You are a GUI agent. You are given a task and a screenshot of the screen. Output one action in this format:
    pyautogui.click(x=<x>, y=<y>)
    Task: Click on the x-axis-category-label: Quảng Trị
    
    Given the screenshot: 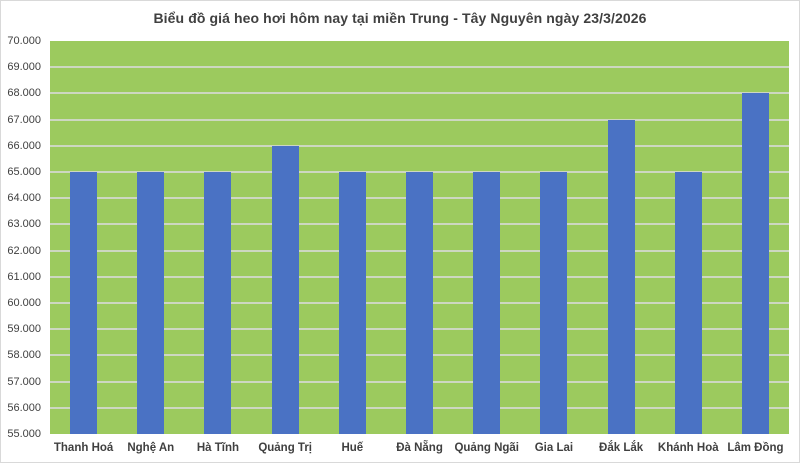 What is the action you would take?
    pyautogui.click(x=285, y=448)
    